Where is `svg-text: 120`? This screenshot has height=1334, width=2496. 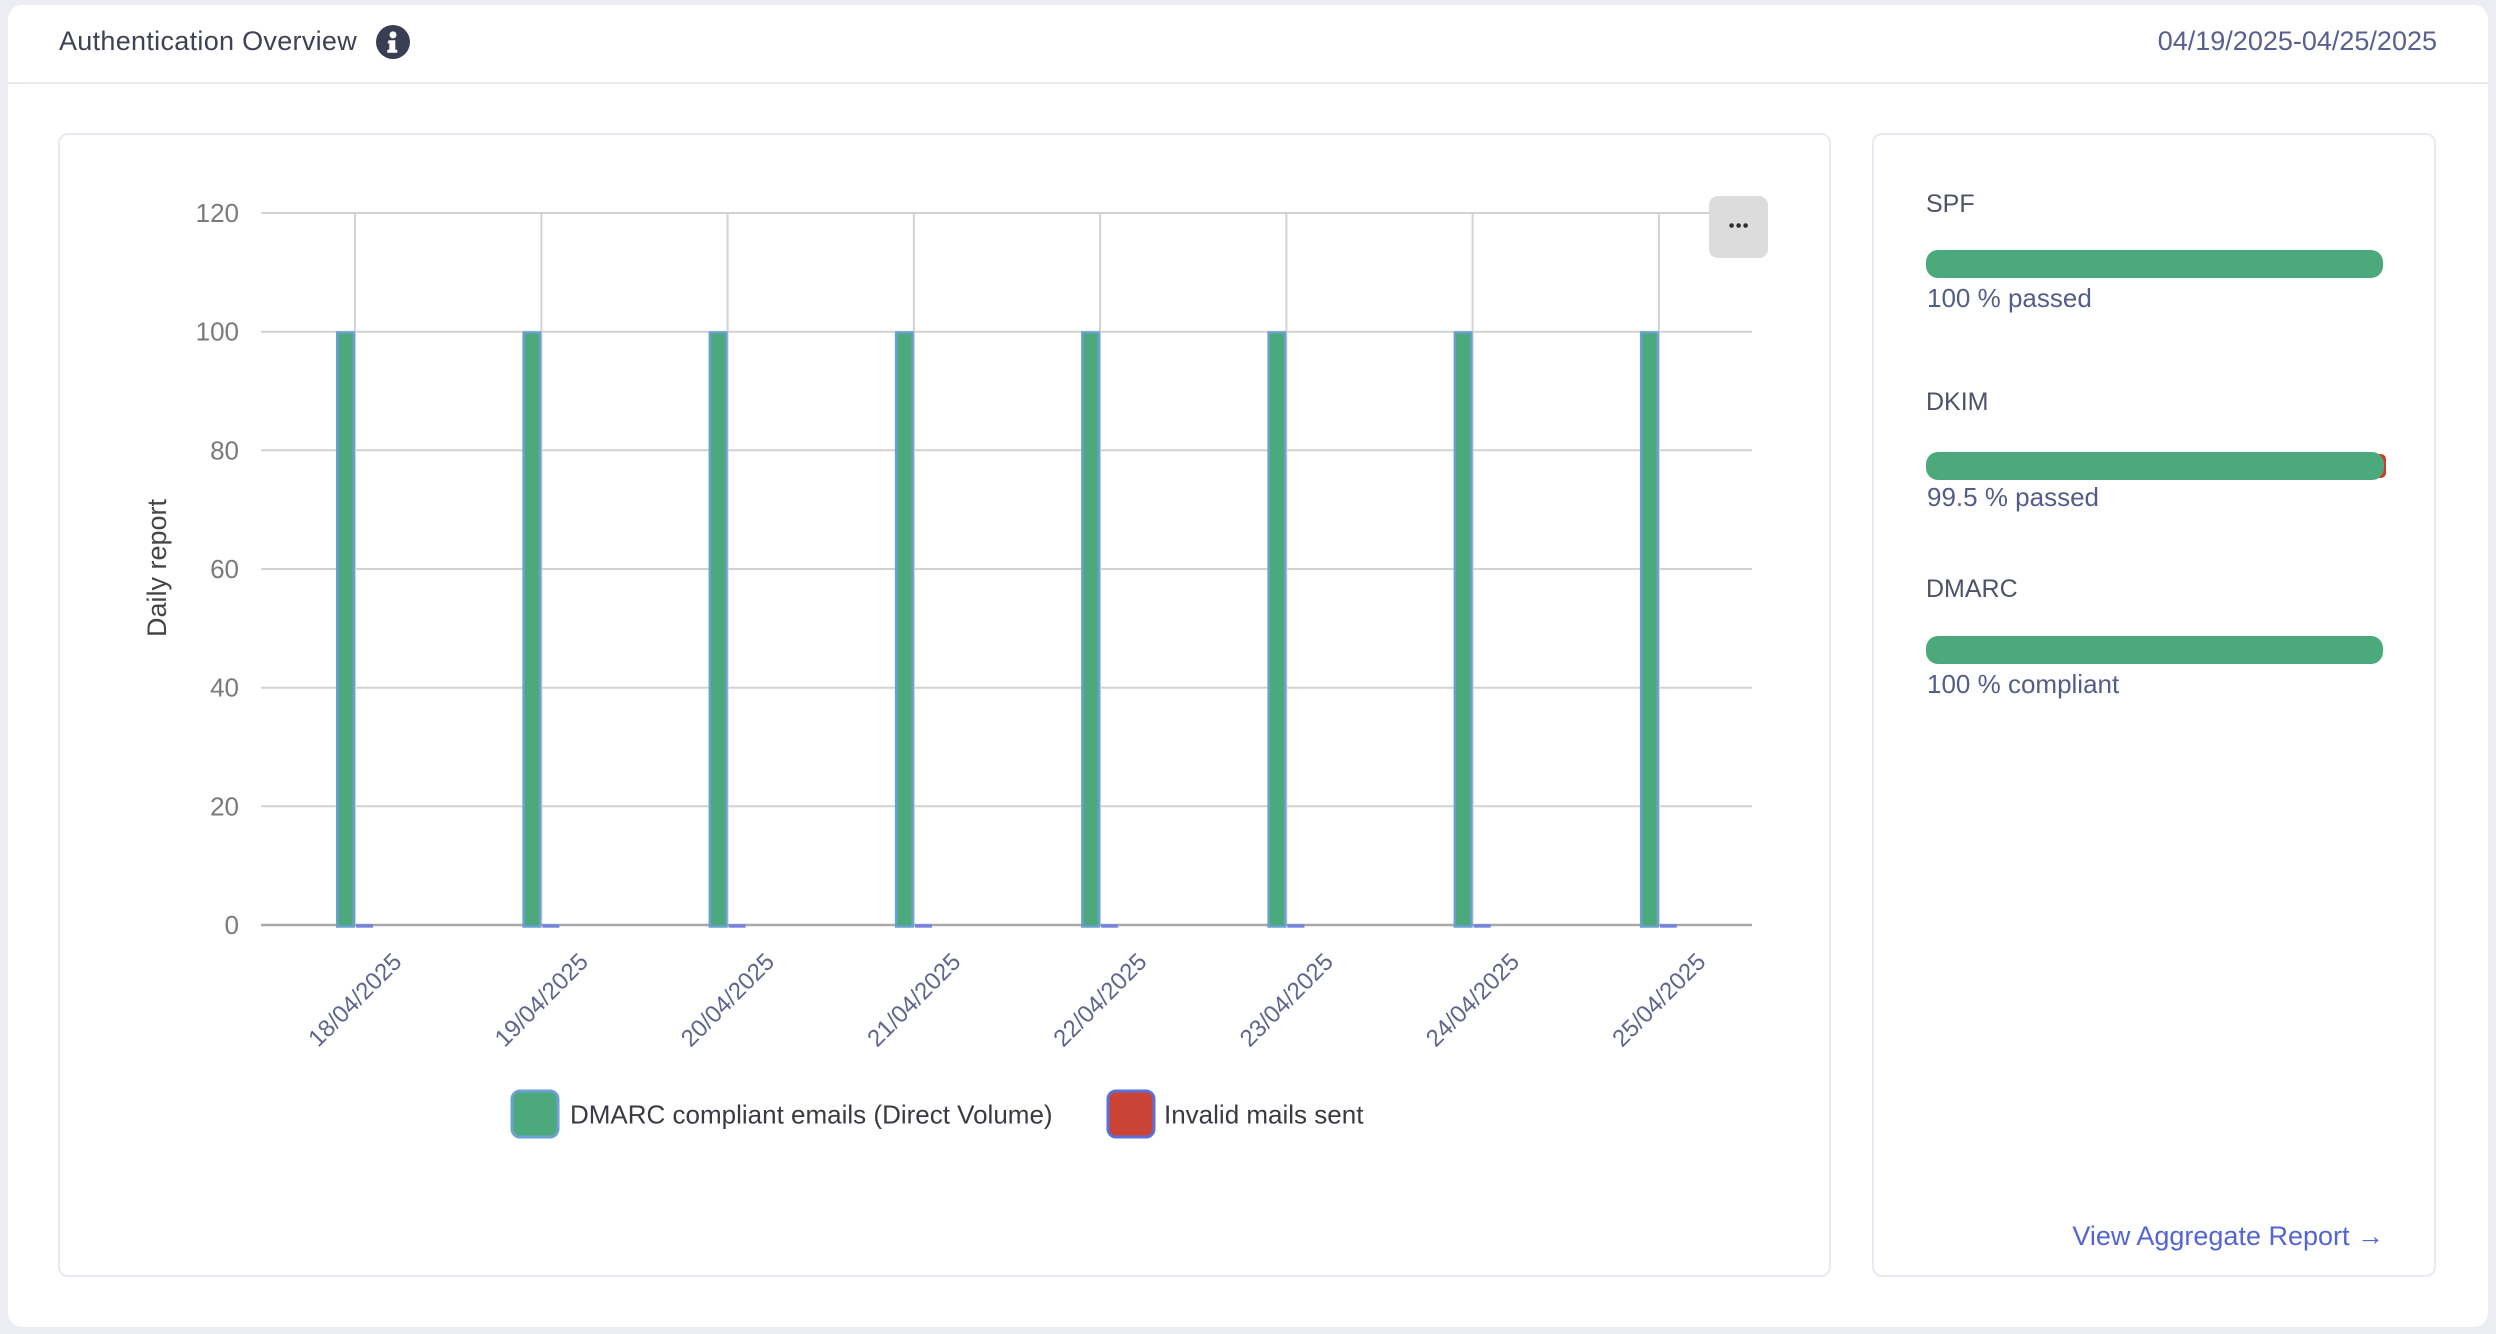 svg-text: 120 is located at coordinates (217, 213).